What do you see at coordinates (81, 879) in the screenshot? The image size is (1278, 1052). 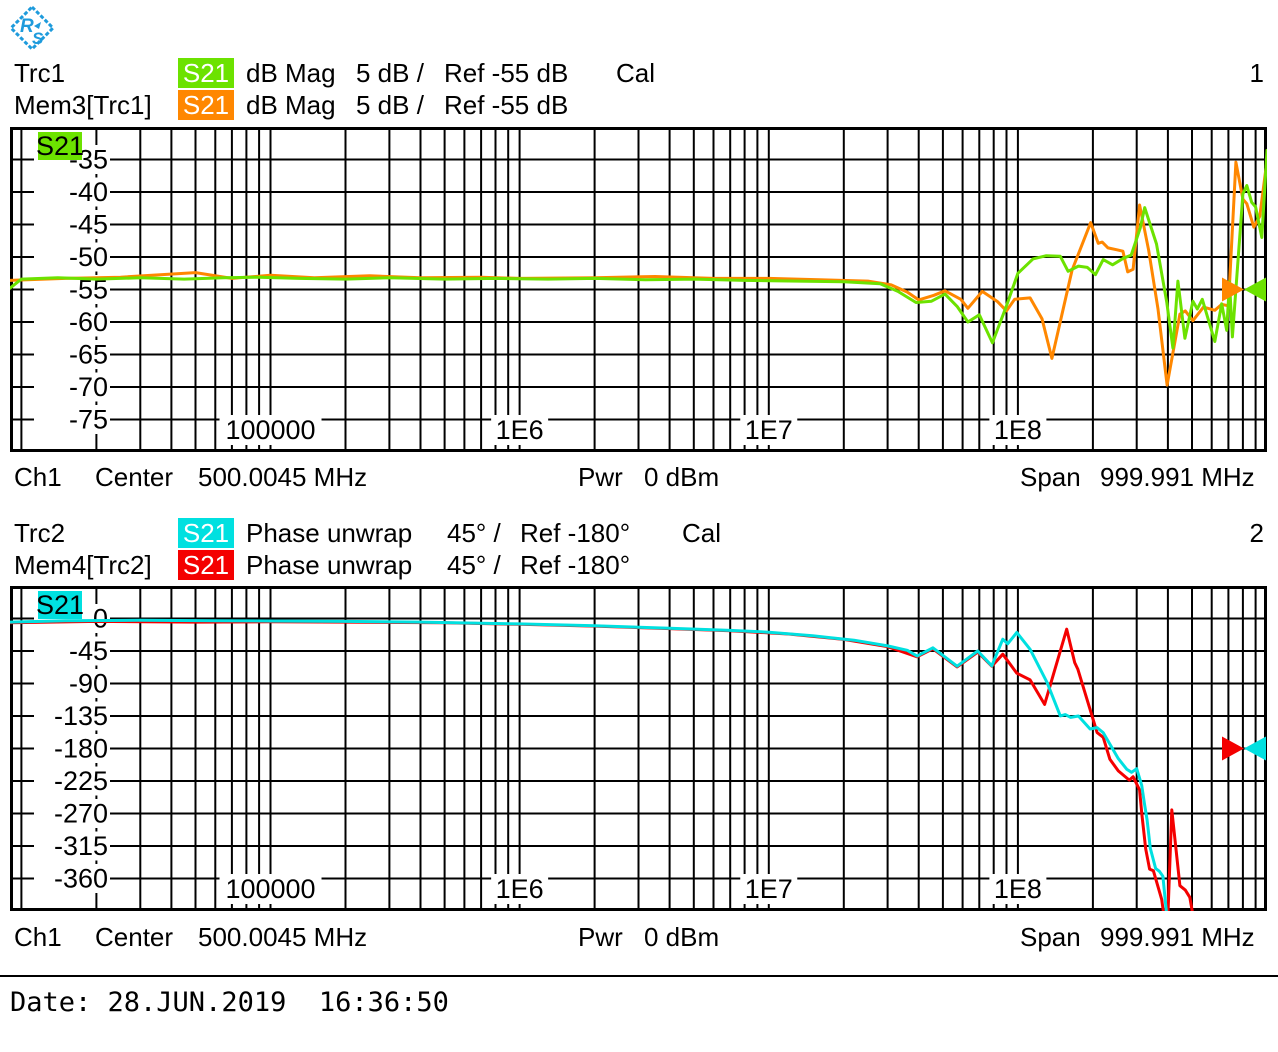 I see `svg-text: -360` at bounding box center [81, 879].